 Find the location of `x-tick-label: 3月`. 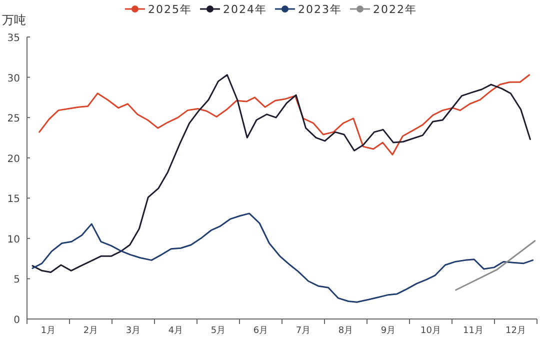

x-tick-label: 3月 is located at coordinates (133, 331).